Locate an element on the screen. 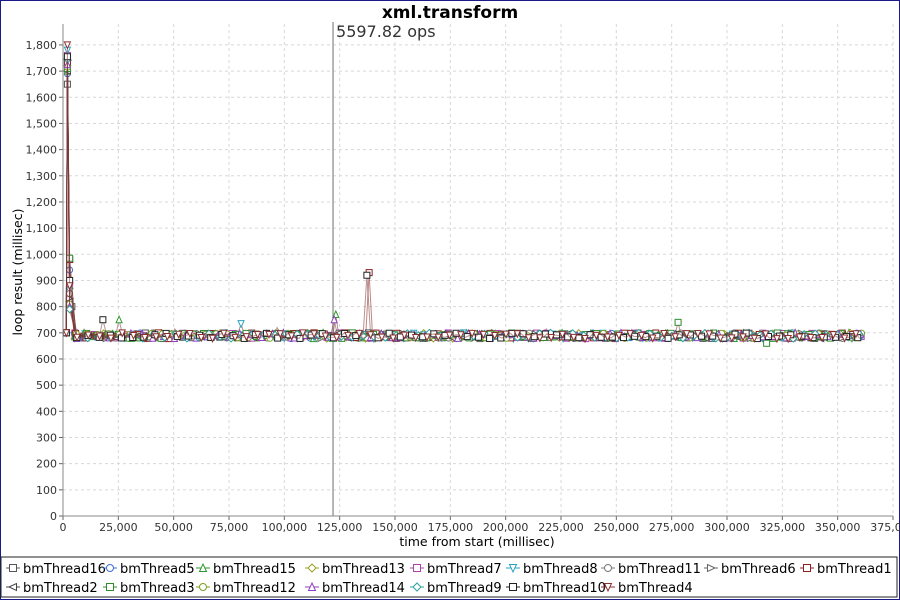  legend-item-bmThread9: bmThread9 is located at coordinates (456, 588).